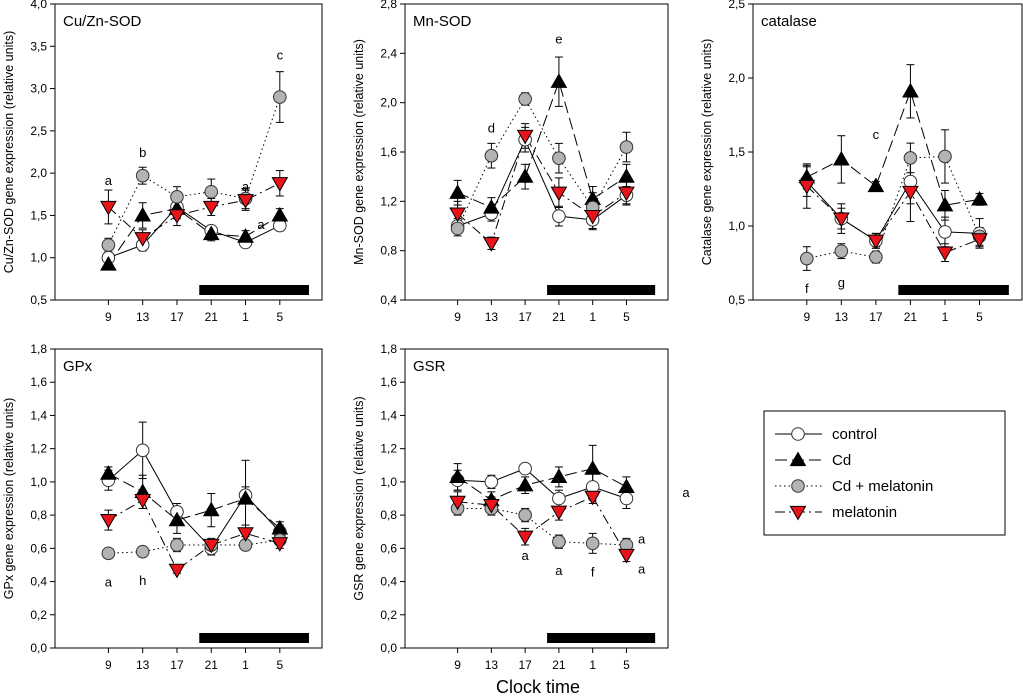 The image size is (1028, 699). I want to click on series-line-cd-melatonin, so click(194, 171).